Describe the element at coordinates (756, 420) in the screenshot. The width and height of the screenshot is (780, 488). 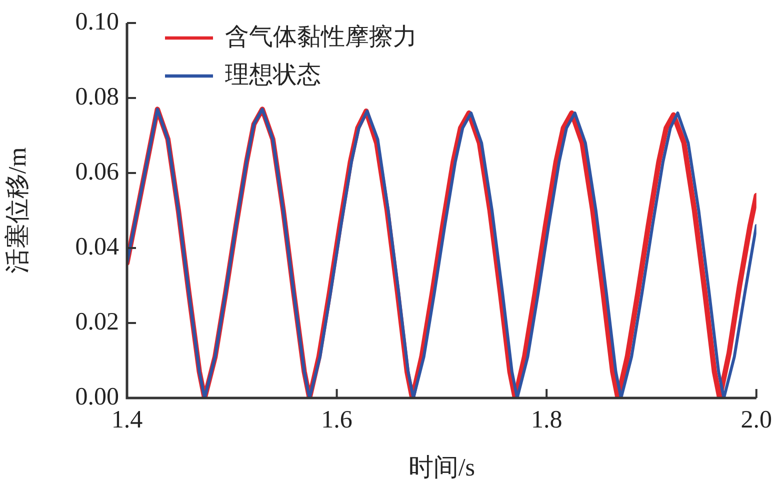
I see `x-tick-label: 2.0` at that location.